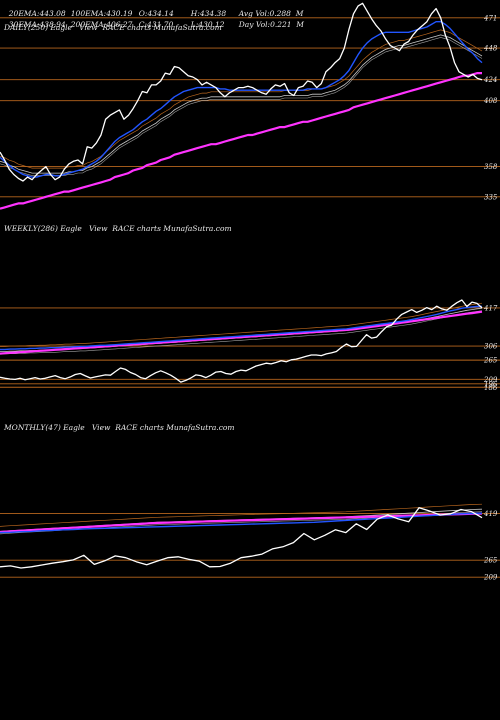 This screenshot has width=500, height=720. Describe the element at coordinates (156, 24) in the screenshot. I see `stat-close: C:431.70` at that location.